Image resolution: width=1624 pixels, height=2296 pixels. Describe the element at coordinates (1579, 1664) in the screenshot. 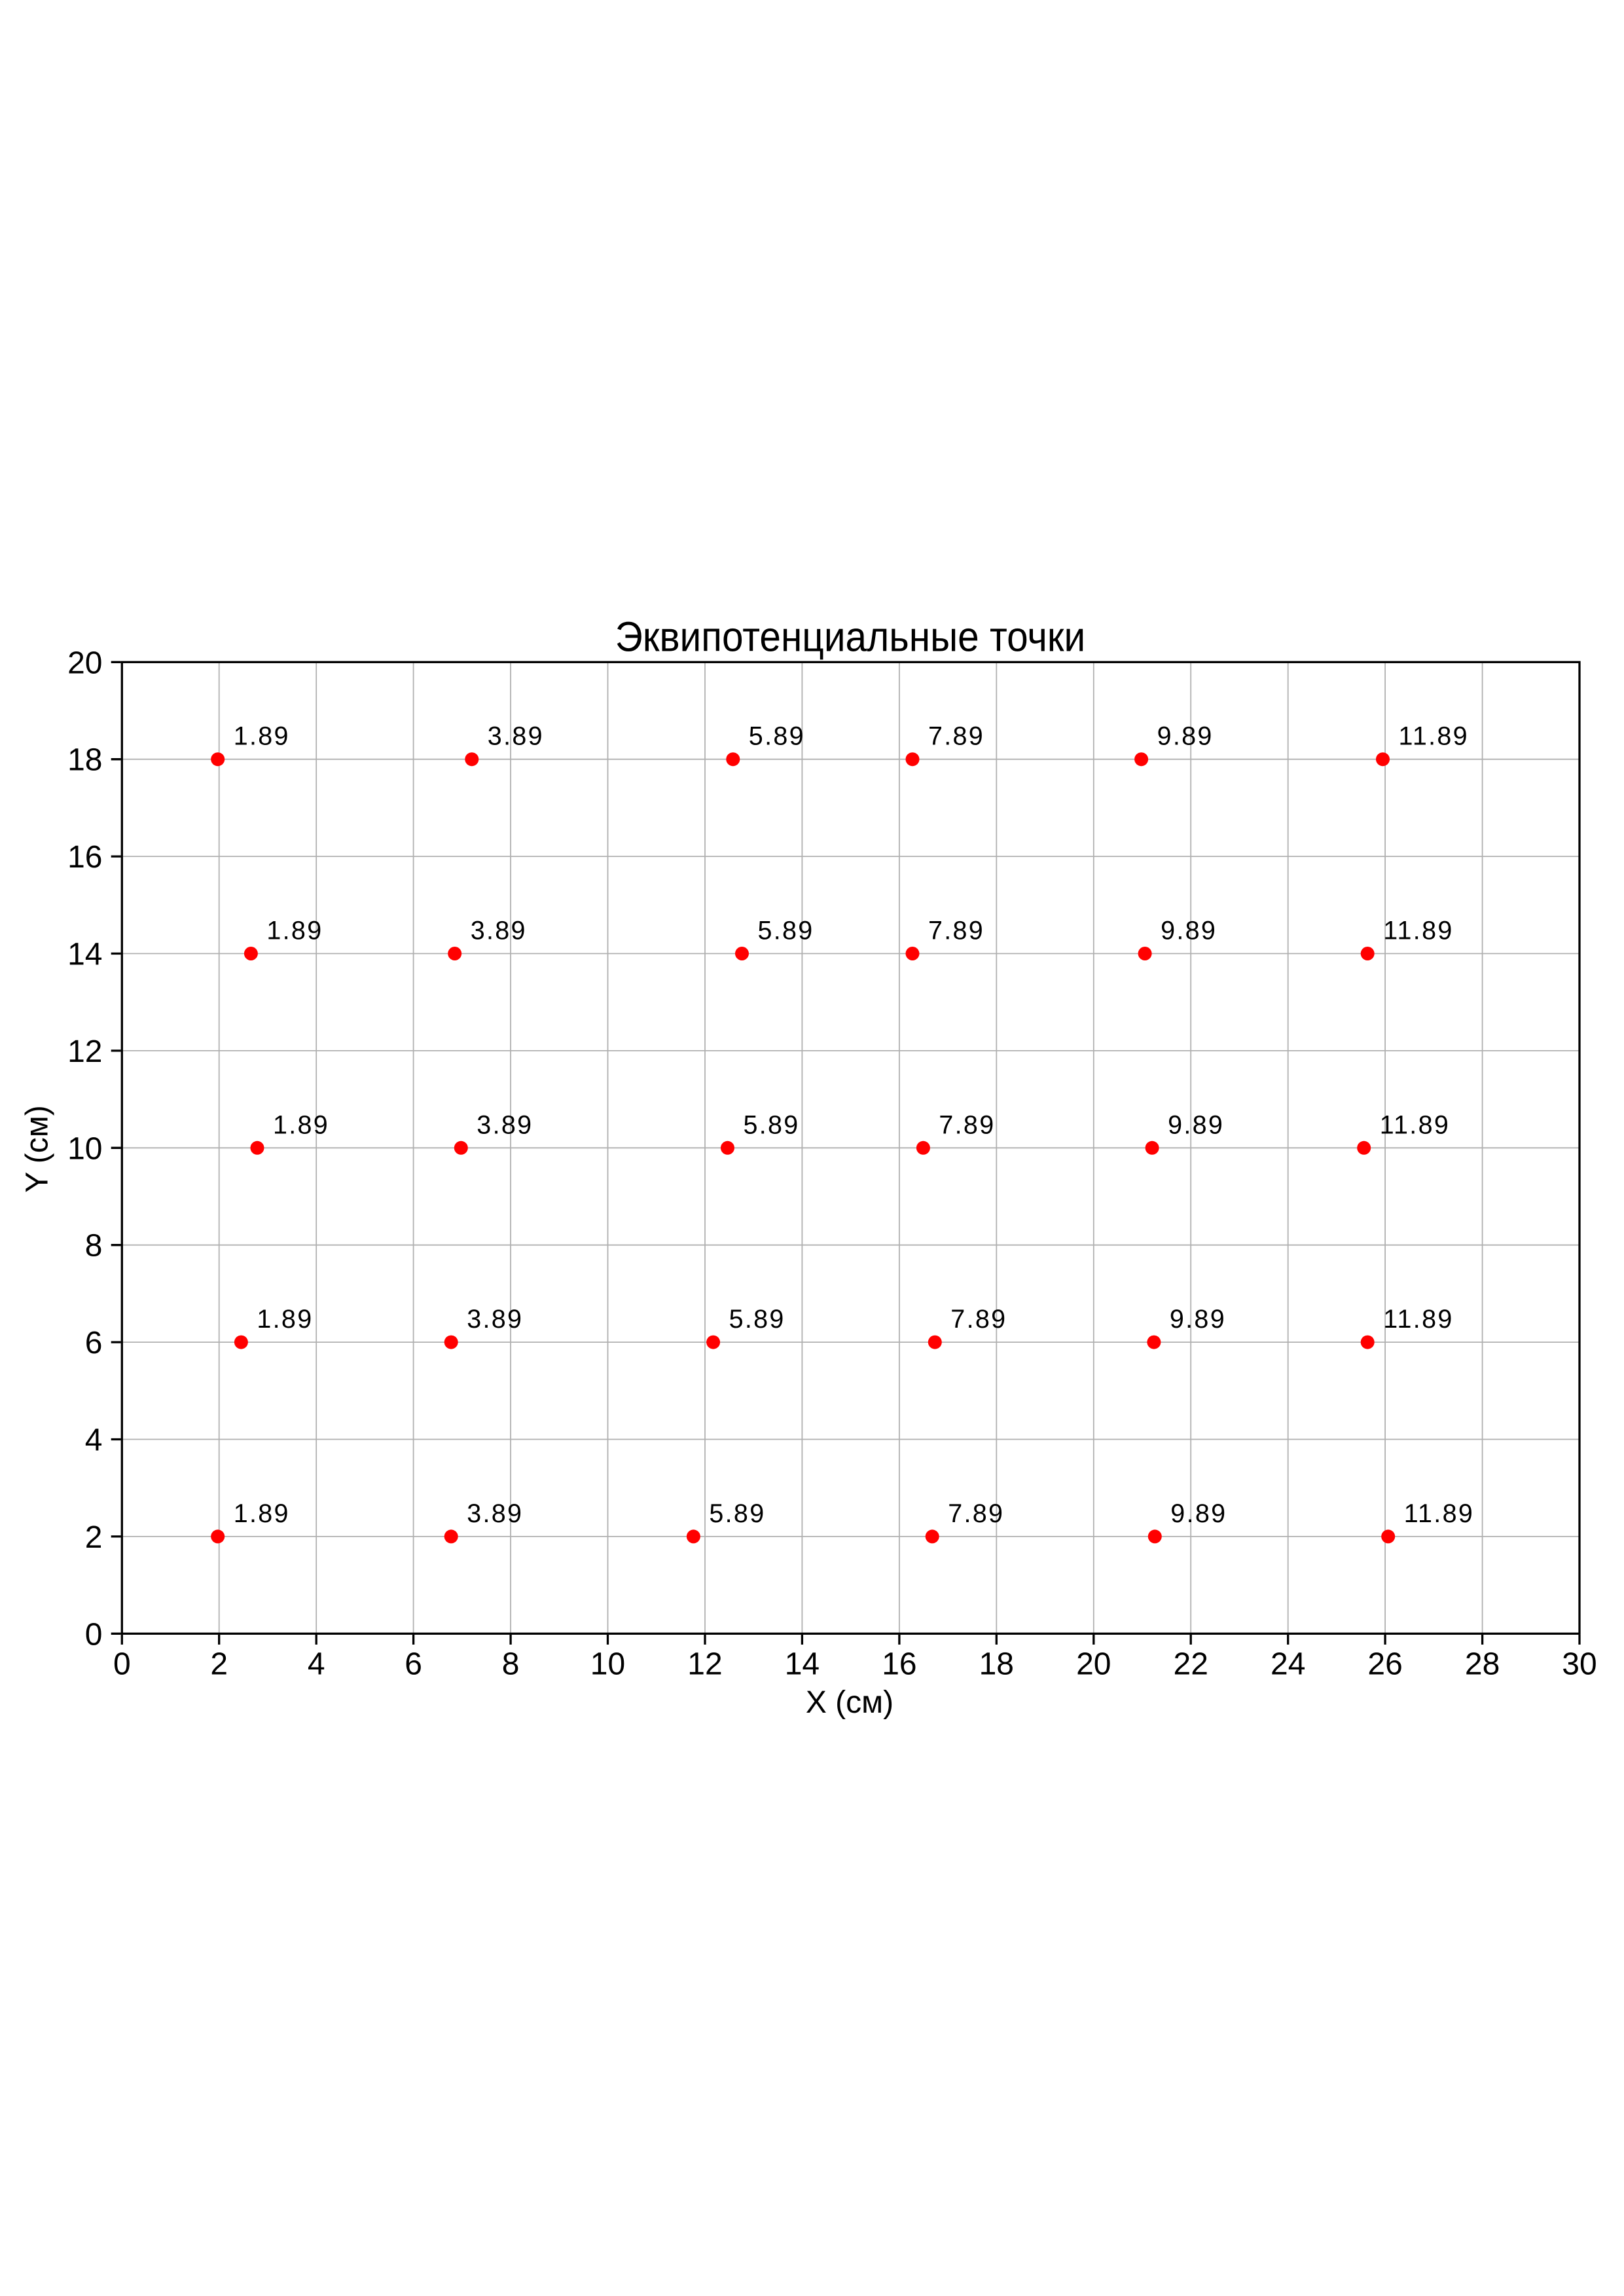

I see `svg-text: 30` at that location.